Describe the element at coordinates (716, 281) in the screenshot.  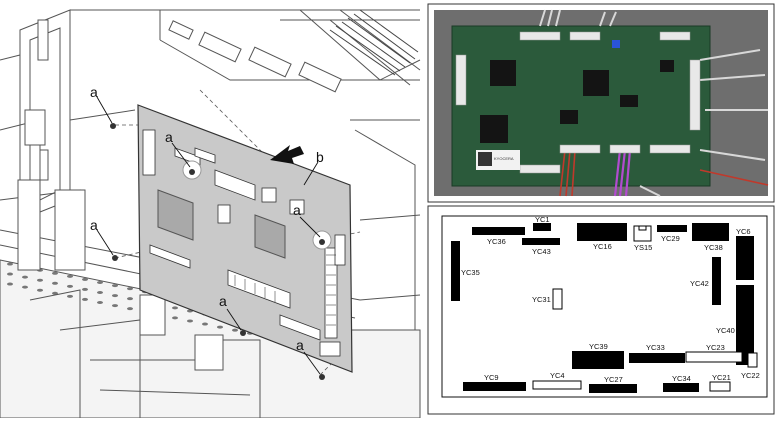
I see `yc42-block` at that location.